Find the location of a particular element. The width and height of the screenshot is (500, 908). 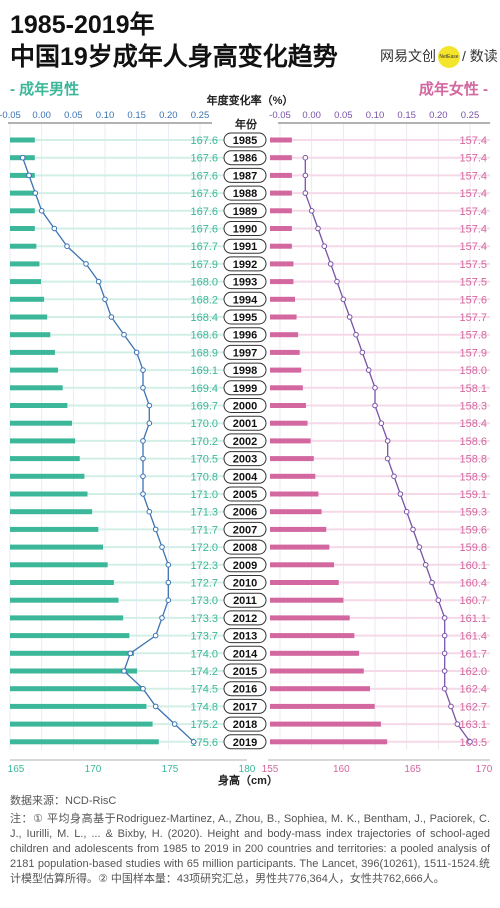

brand-badge: NetEase is located at coordinates (449, 57).